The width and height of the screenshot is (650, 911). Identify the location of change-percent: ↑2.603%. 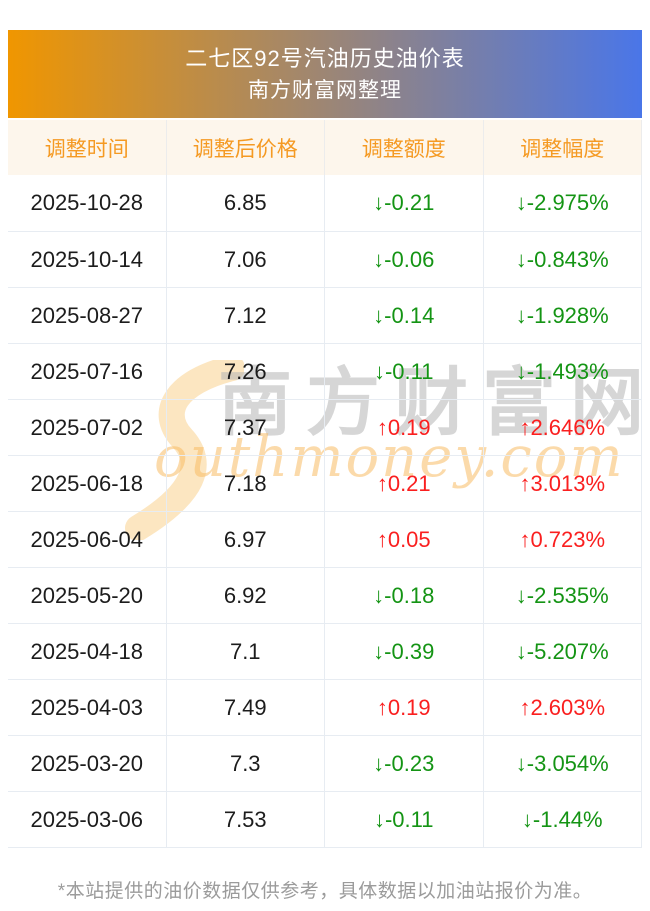
(563, 707).